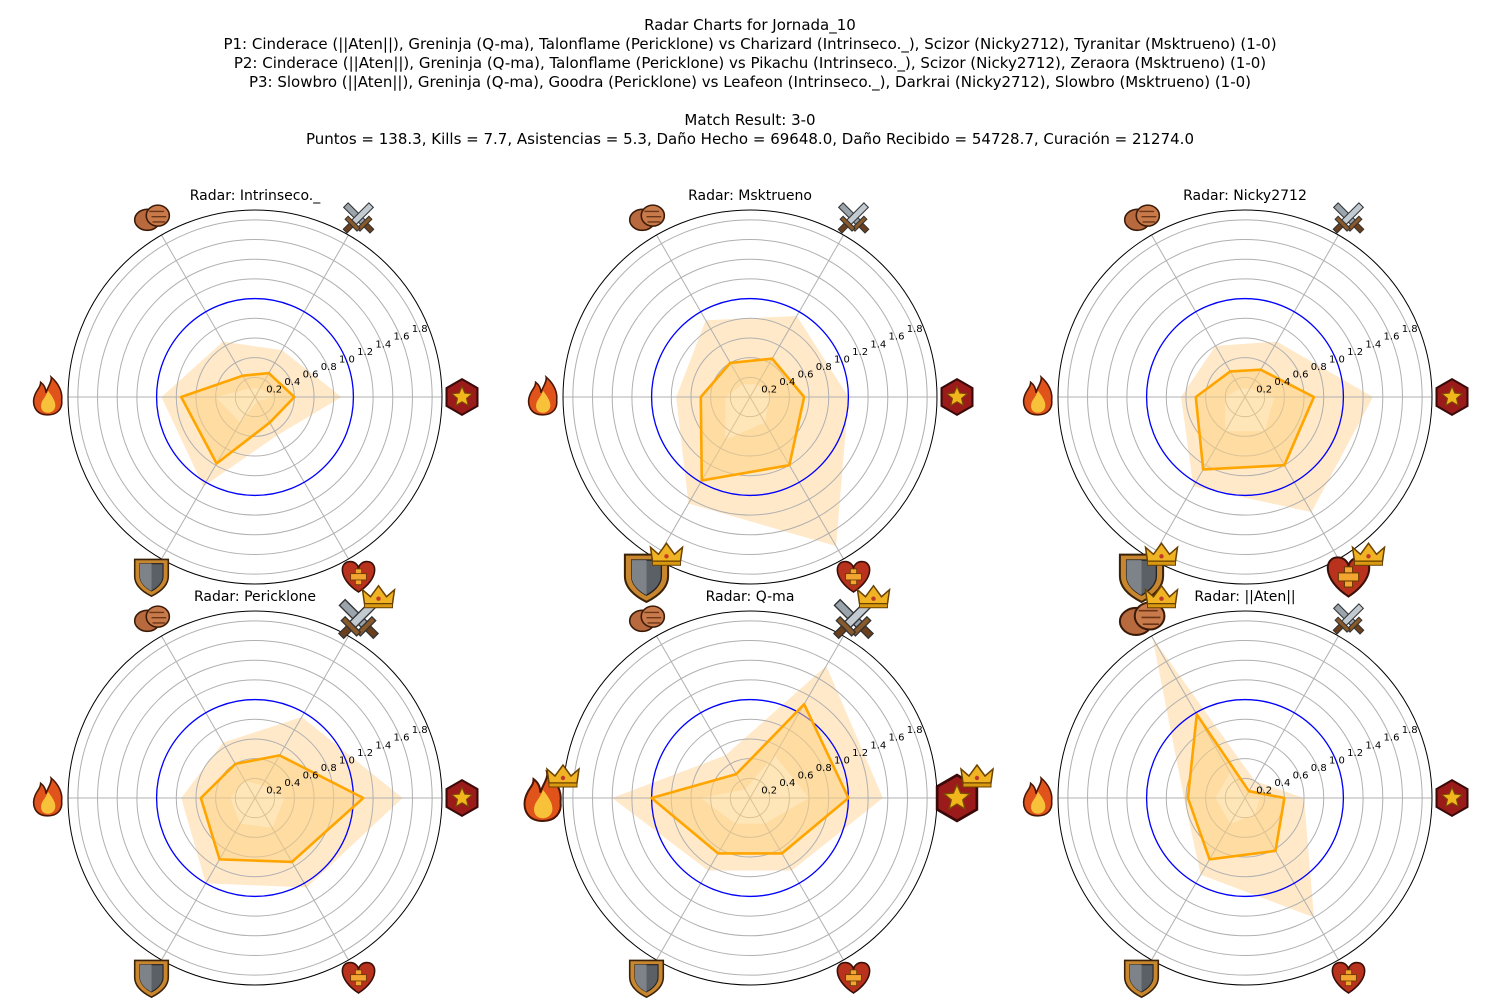  I want to click on chart-title: Radar: Intrinseco._, so click(256, 196).